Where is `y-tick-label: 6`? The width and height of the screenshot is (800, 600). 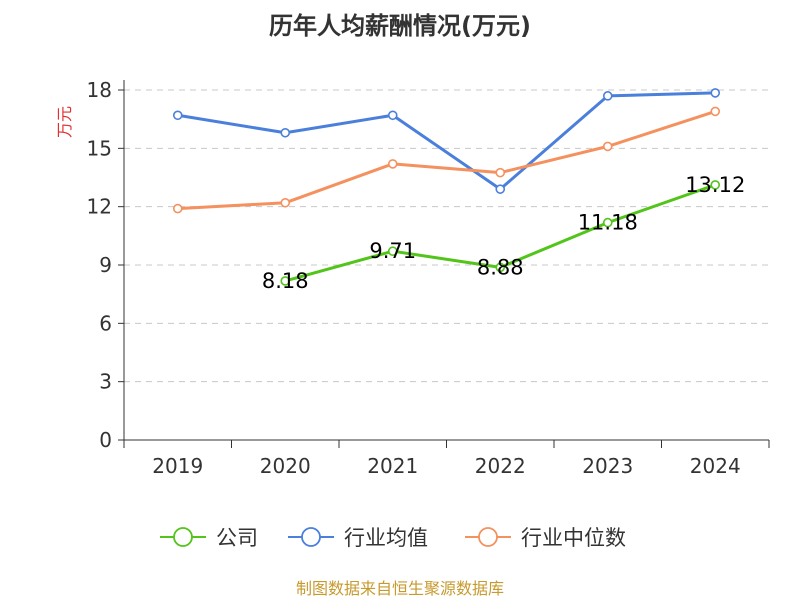
y-tick-label: 6 is located at coordinates (105, 323).